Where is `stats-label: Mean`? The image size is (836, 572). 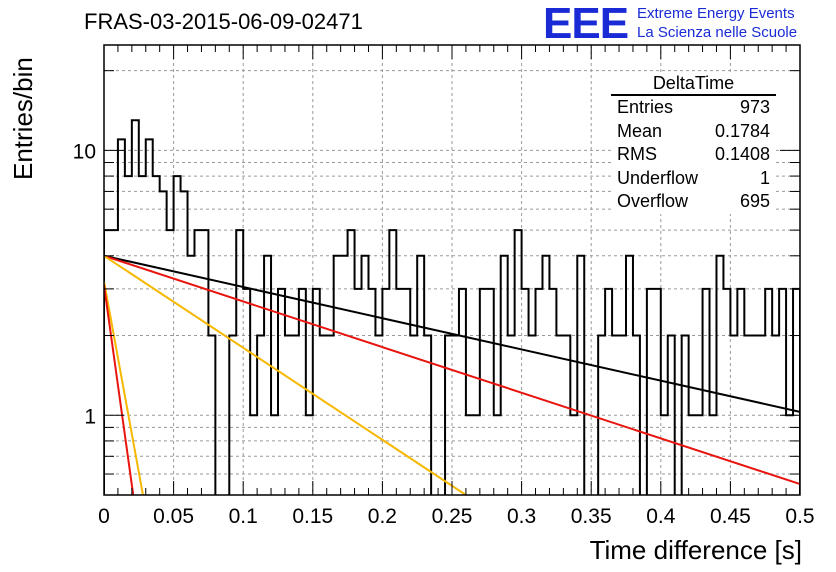 stats-label: Mean is located at coordinates (640, 130).